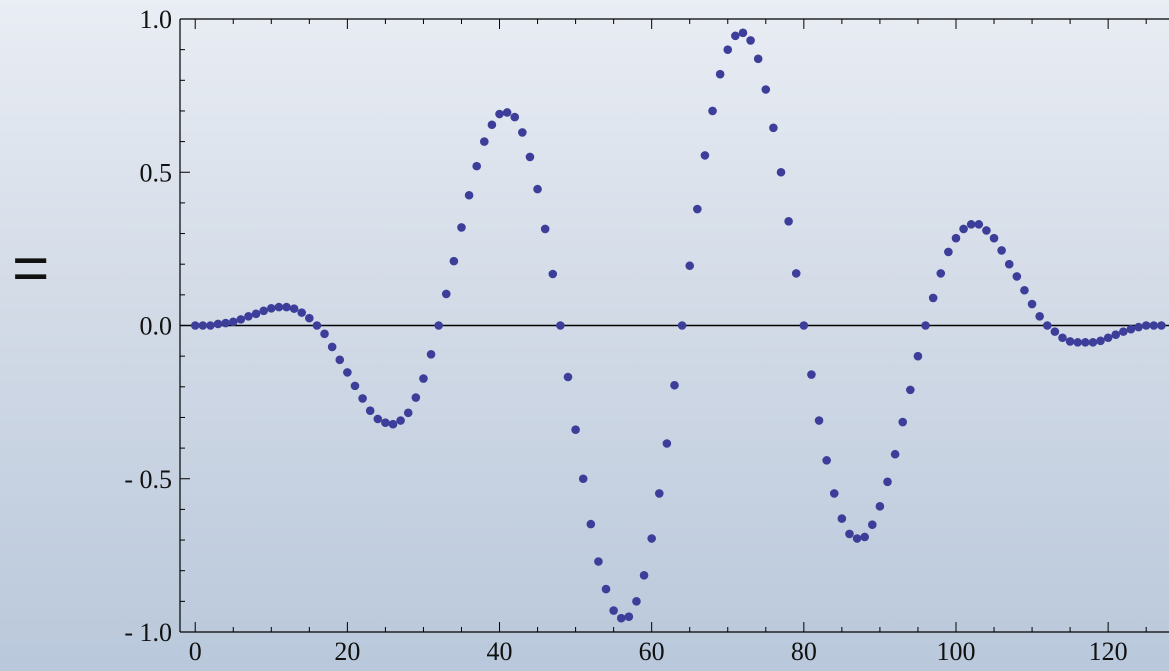 This screenshot has width=1169, height=671. Describe the element at coordinates (156, 172) in the screenshot. I see `y-tick-label: 0.5` at that location.